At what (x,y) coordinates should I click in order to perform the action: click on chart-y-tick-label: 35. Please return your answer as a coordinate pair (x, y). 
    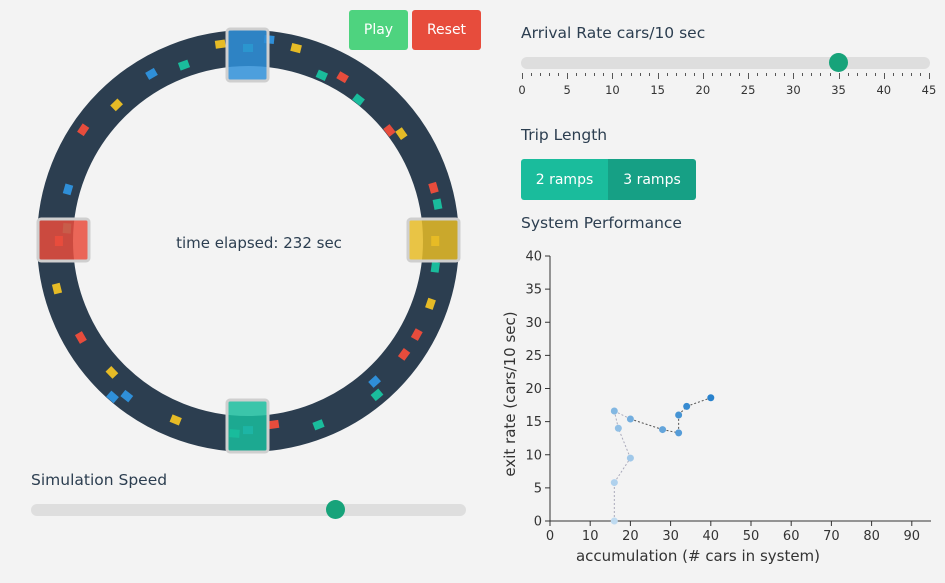
    Looking at the image, I should click on (533, 290).